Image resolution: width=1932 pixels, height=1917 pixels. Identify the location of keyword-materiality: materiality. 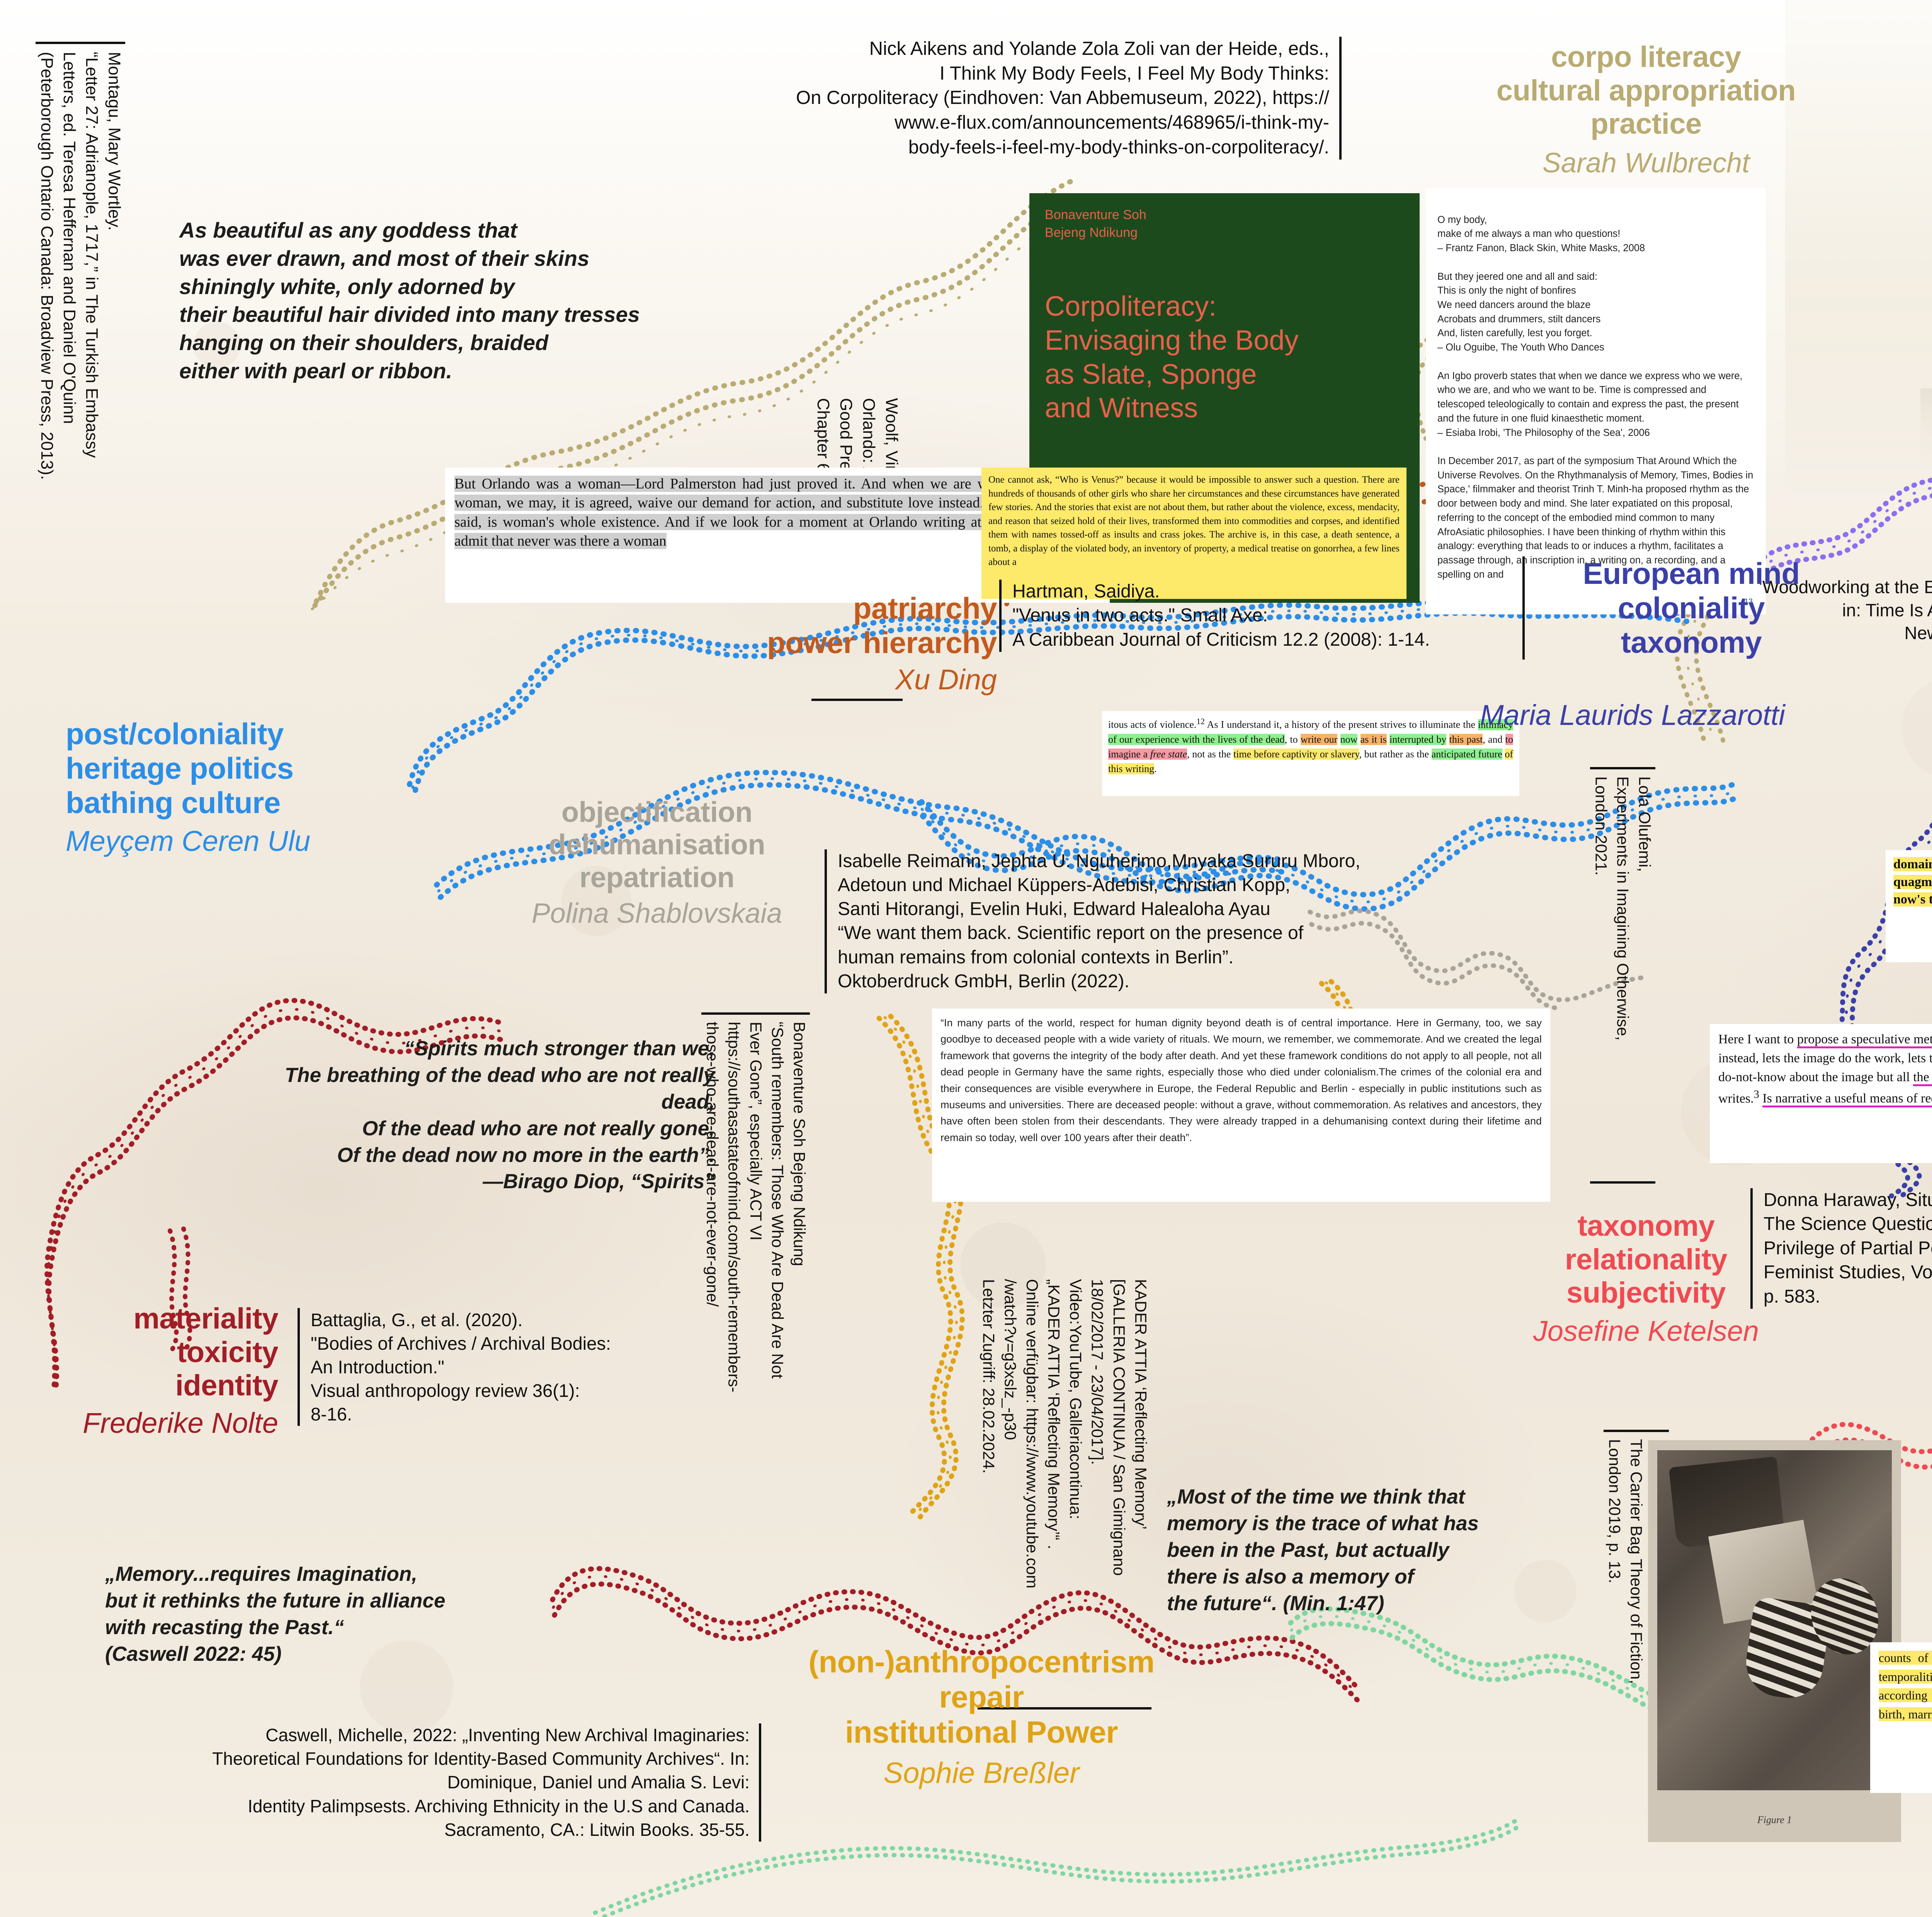
(205, 1318).